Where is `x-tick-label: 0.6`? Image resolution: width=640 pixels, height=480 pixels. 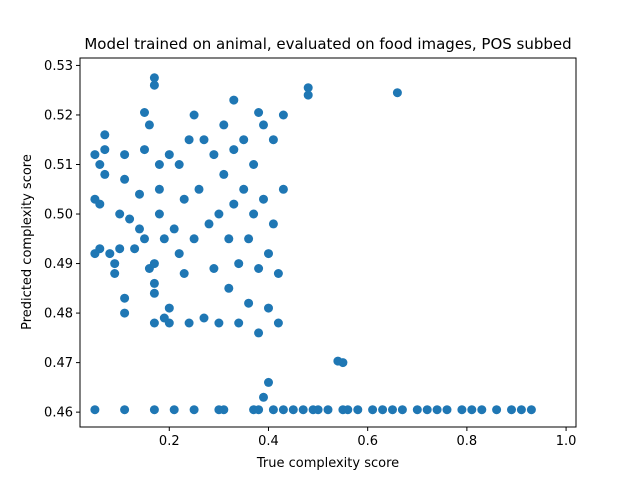 x-tick-label: 0.6 is located at coordinates (367, 441).